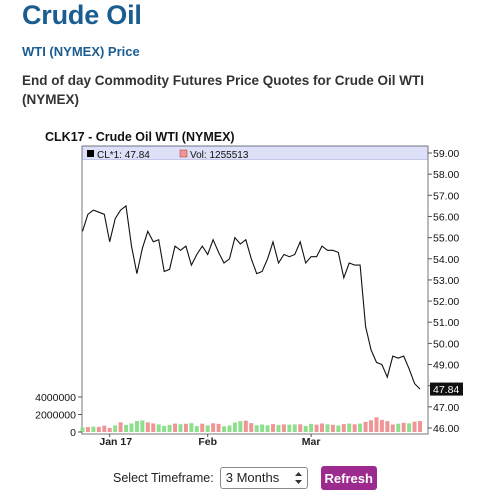  What do you see at coordinates (446, 260) in the screenshot?
I see `price-tick-label: 54.00` at bounding box center [446, 260].